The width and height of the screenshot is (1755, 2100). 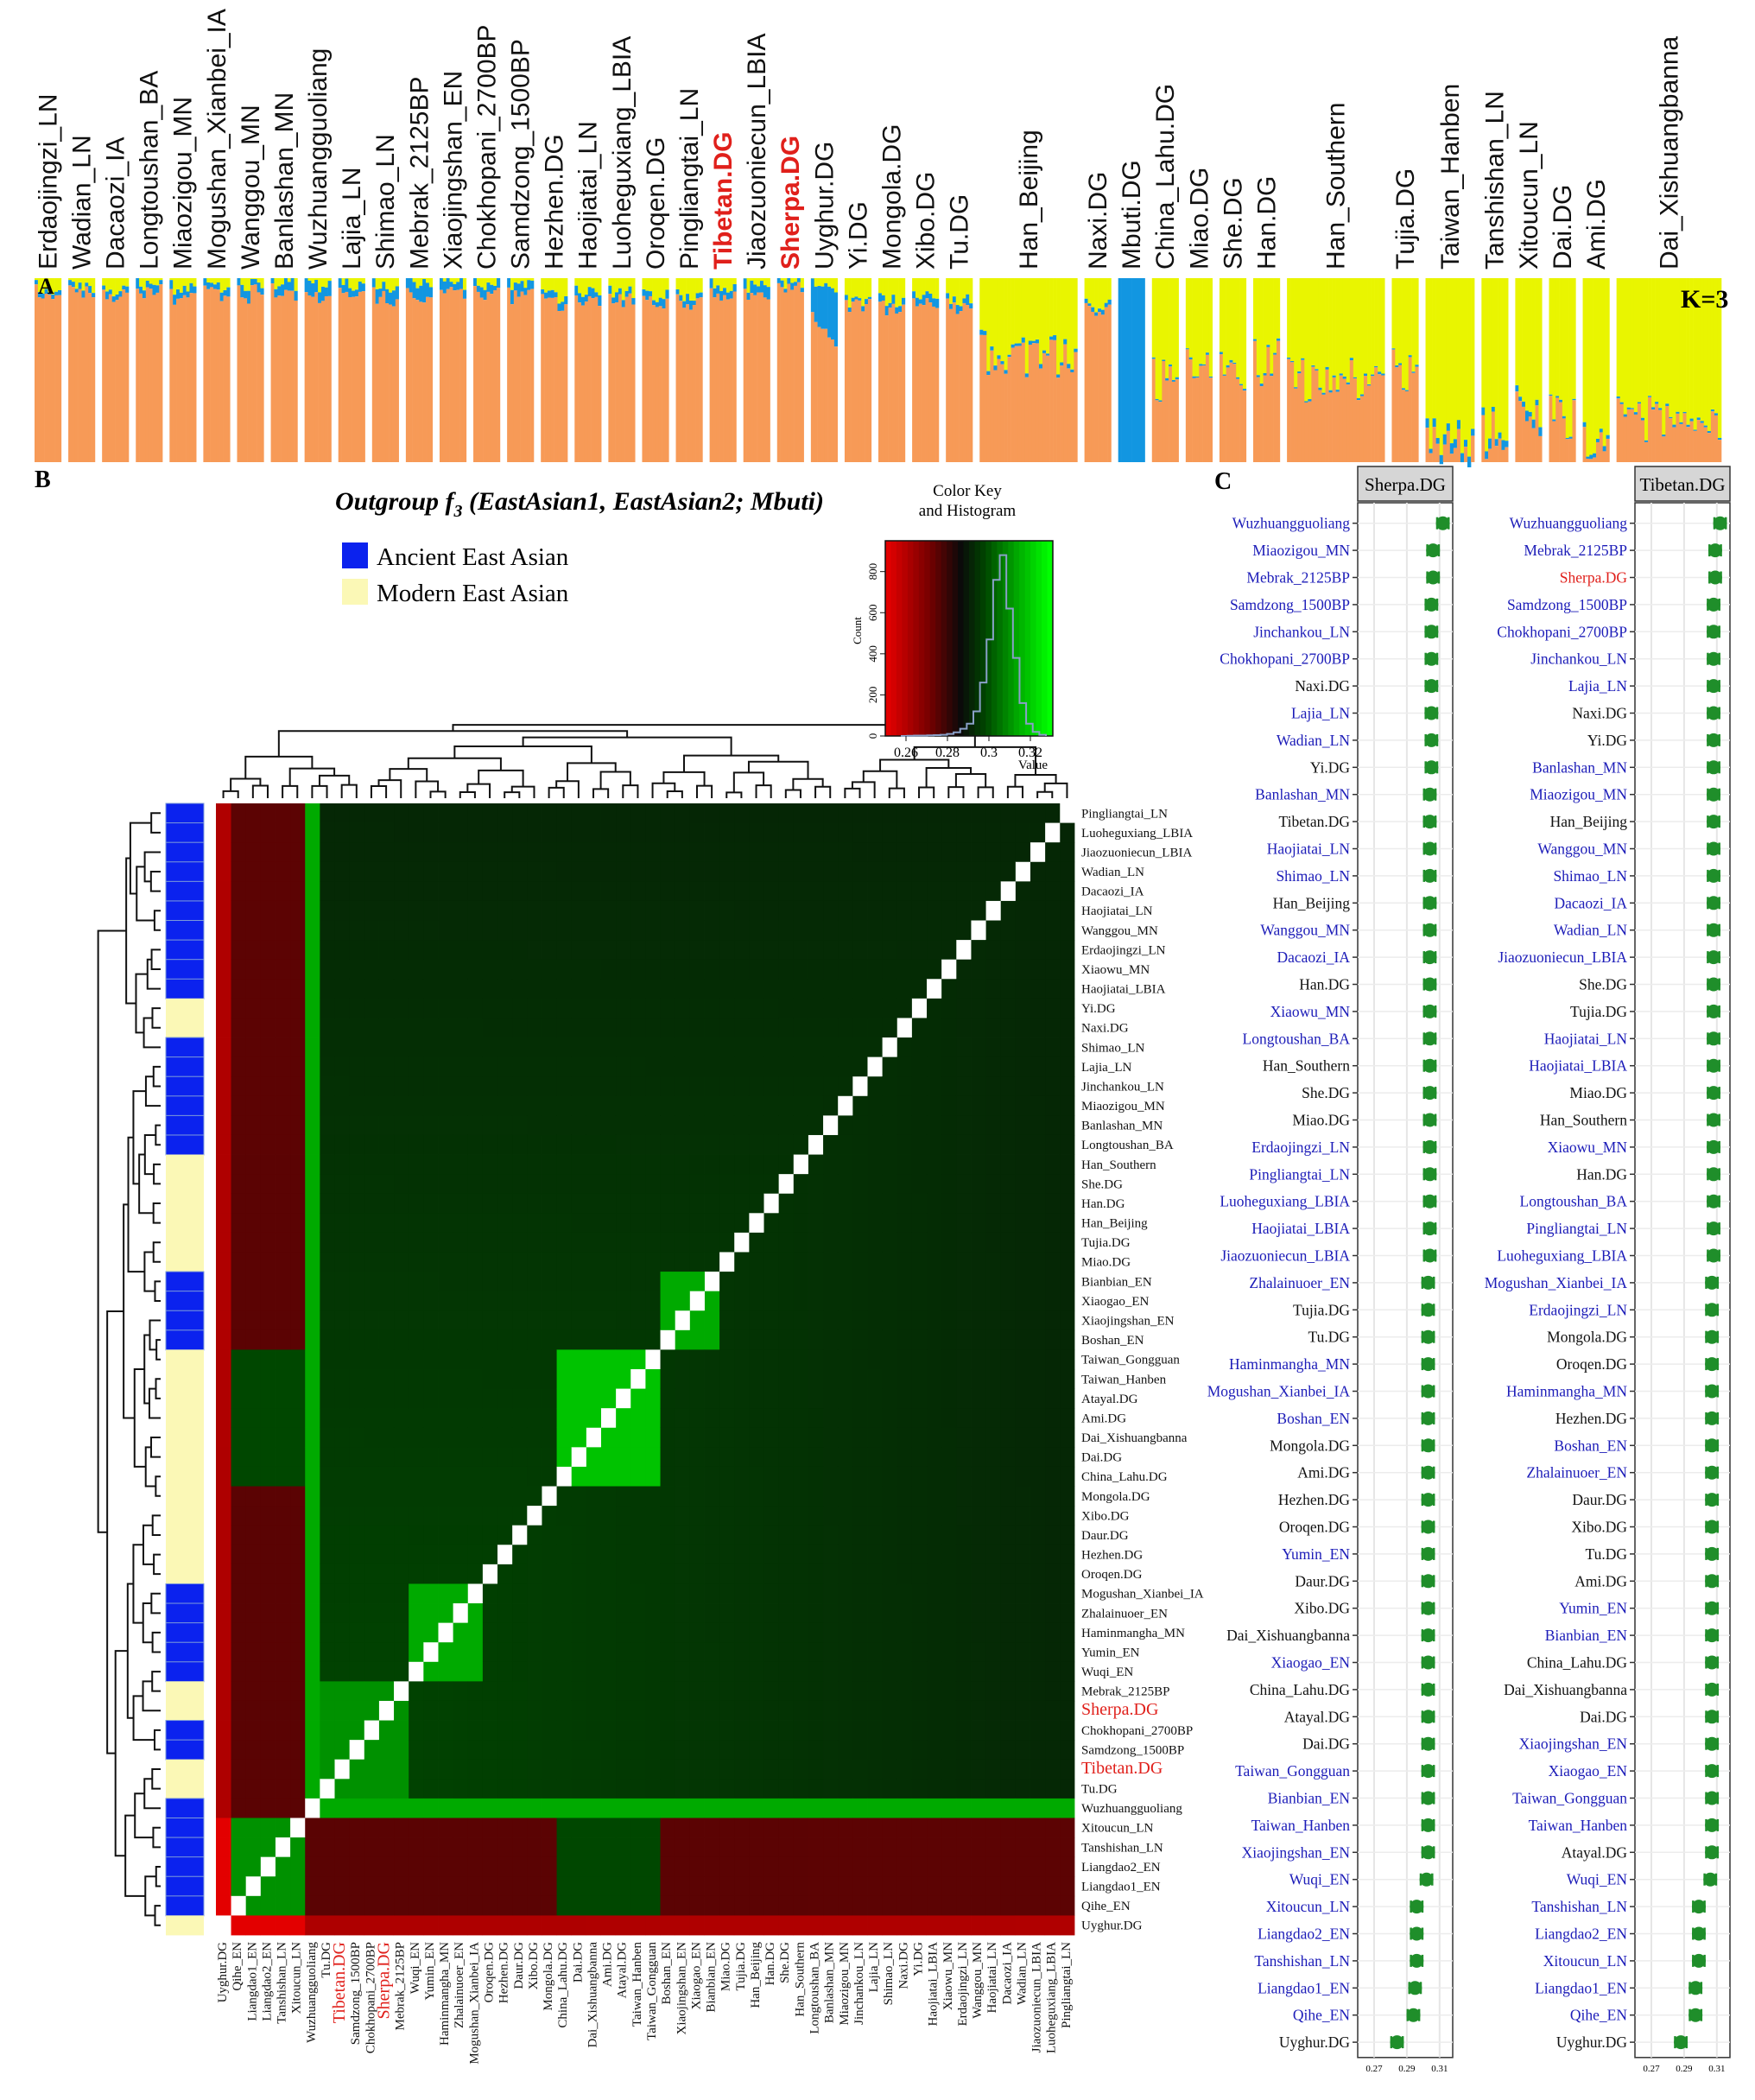 What do you see at coordinates (1574, 1201) in the screenshot?
I see `f3-row-label: Longtoushan_BA` at bounding box center [1574, 1201].